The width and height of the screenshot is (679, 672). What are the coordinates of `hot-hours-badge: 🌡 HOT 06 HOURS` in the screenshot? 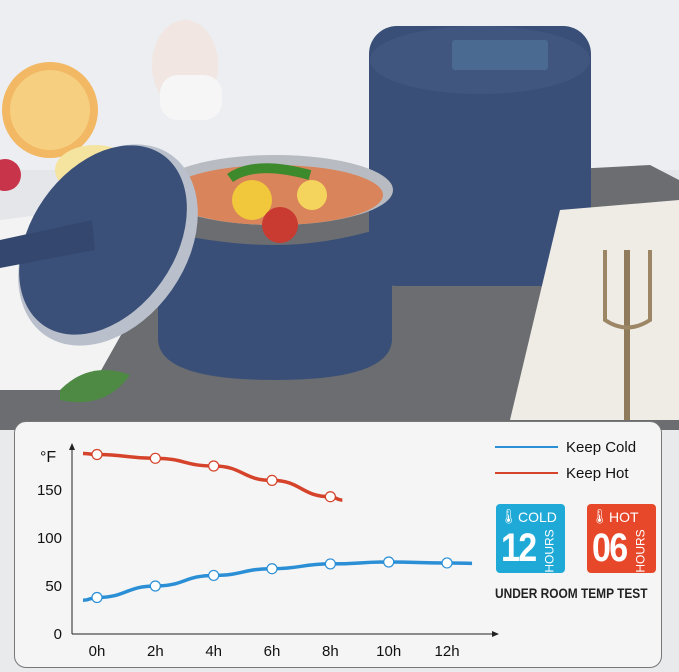 It's located at (621, 538).